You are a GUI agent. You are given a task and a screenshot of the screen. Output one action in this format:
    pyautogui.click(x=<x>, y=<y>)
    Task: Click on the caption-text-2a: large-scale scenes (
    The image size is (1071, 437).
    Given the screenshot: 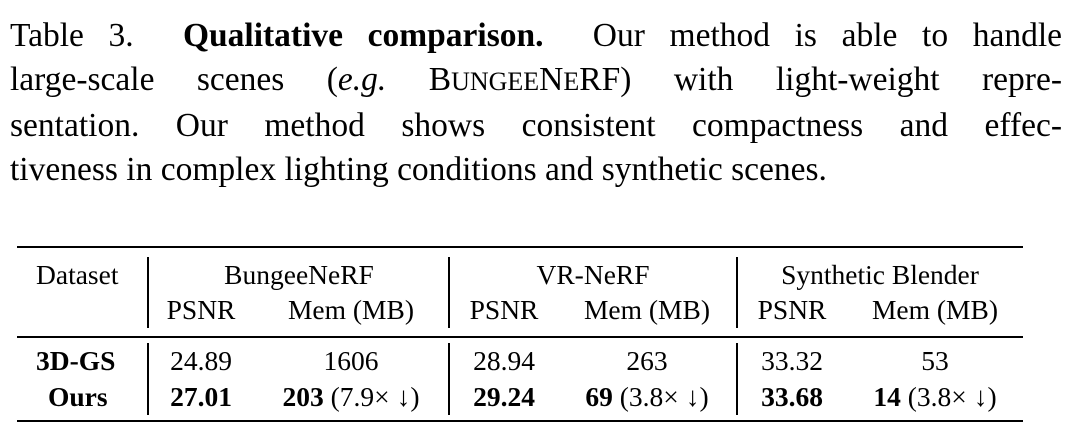 What is the action you would take?
    pyautogui.click(x=174, y=79)
    